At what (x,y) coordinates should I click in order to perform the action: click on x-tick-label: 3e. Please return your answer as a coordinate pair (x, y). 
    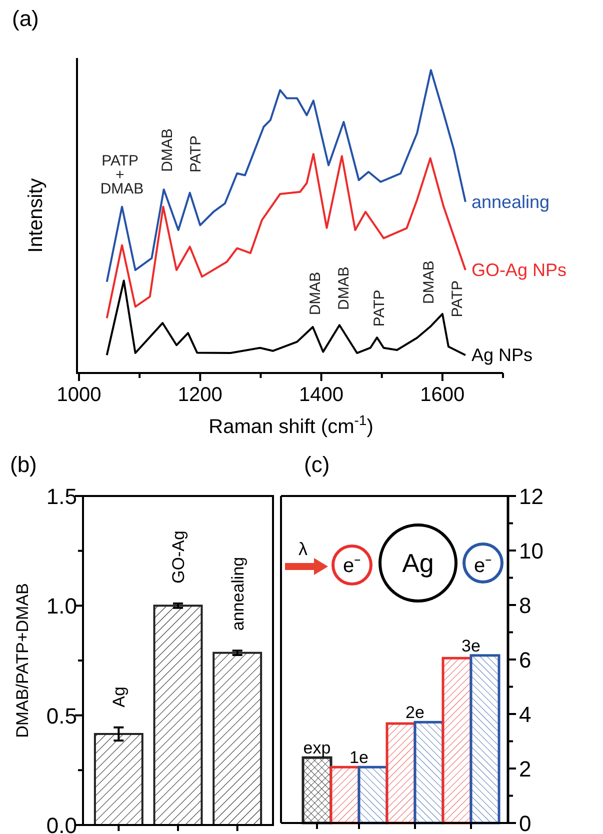
    Looking at the image, I should click on (471, 646).